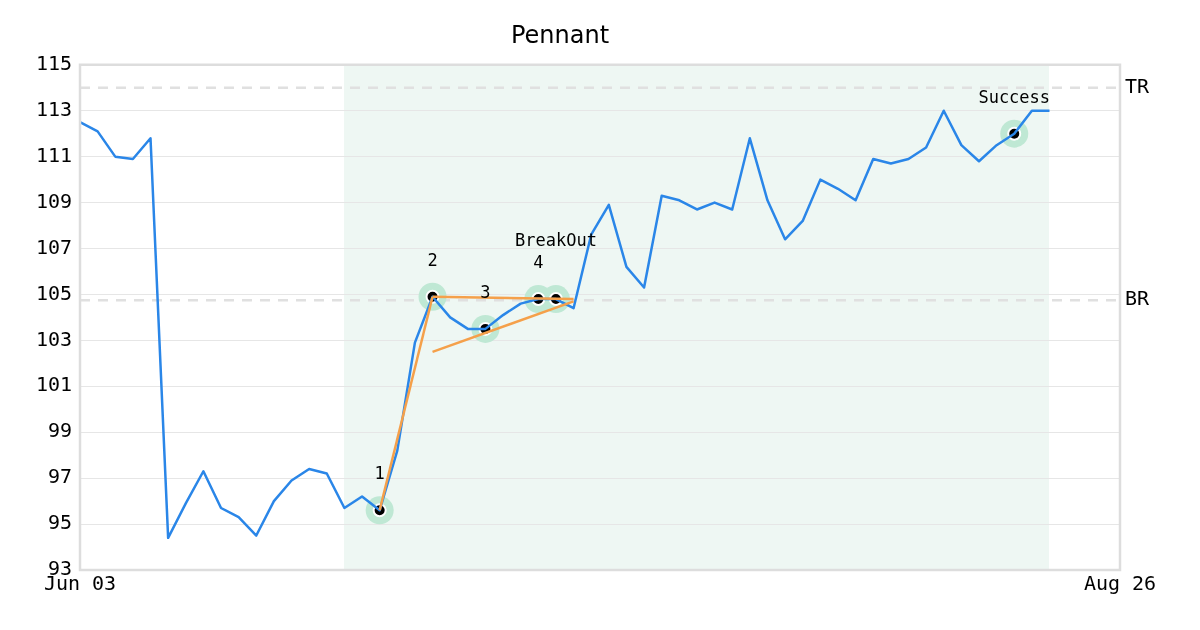 The width and height of the screenshot is (1200, 630). I want to click on y-tick-label: 113, so click(53, 108).